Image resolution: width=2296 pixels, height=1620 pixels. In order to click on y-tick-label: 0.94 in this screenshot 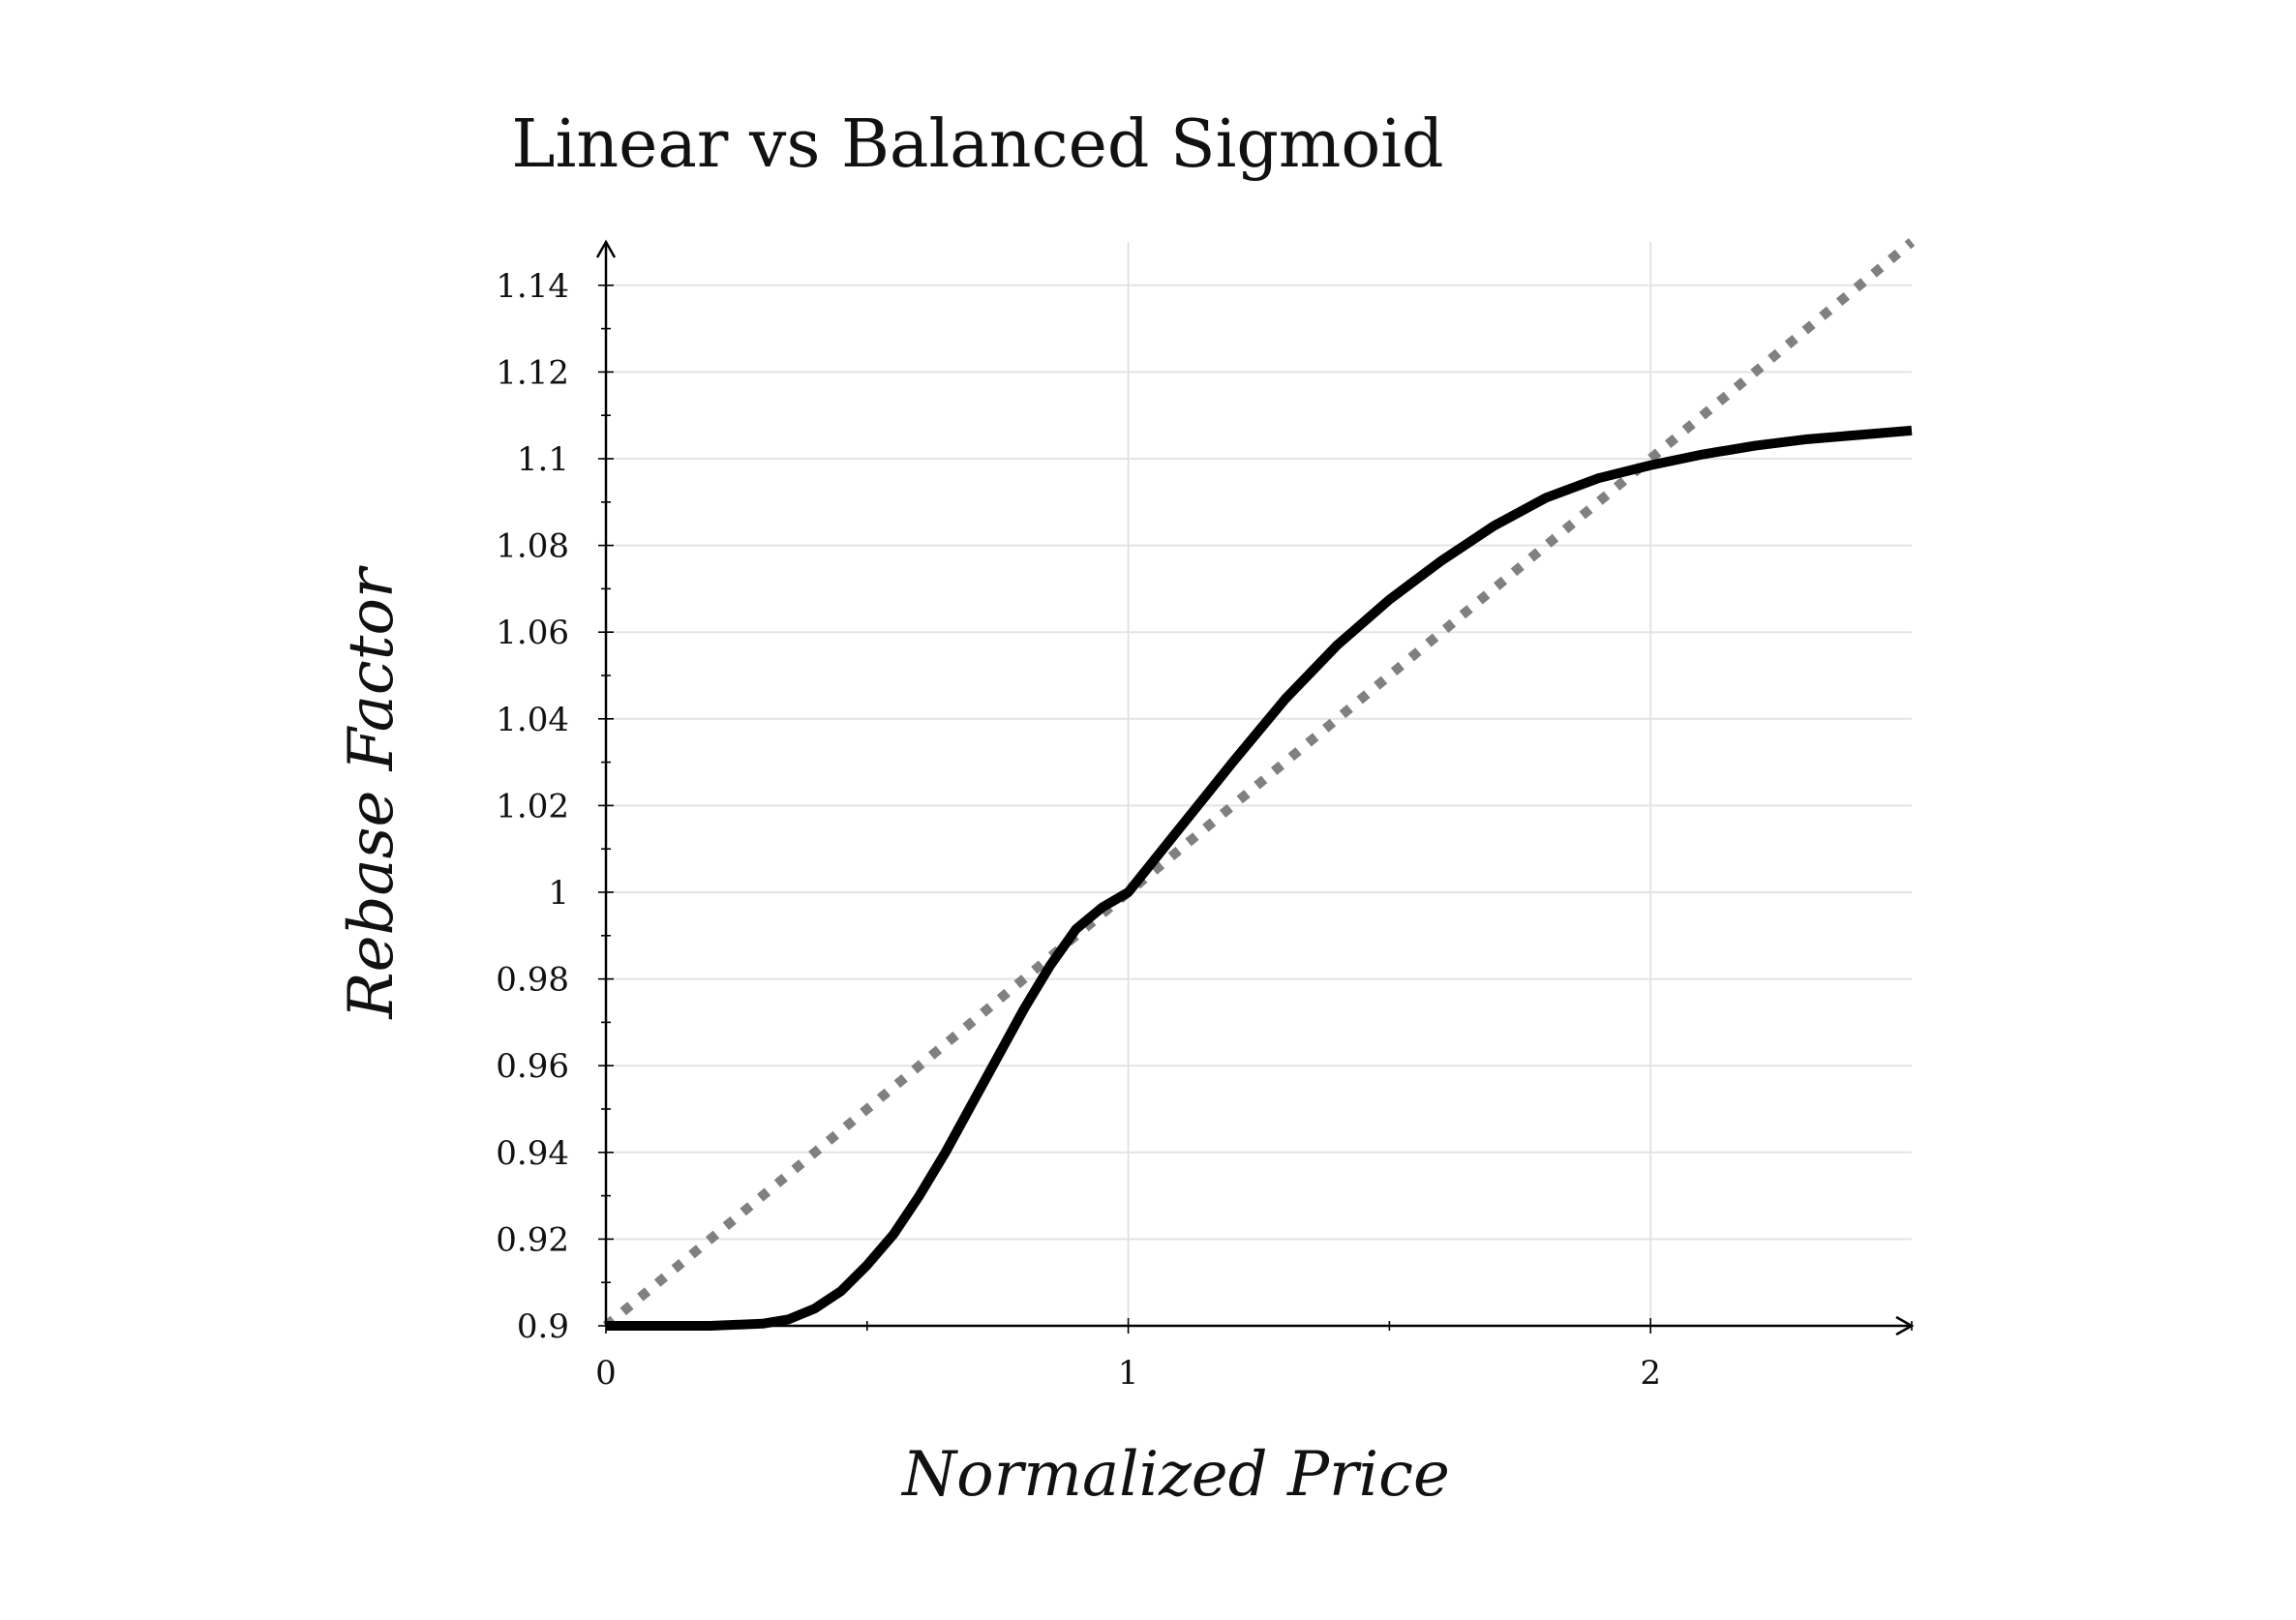, I will do `click(532, 1153)`.